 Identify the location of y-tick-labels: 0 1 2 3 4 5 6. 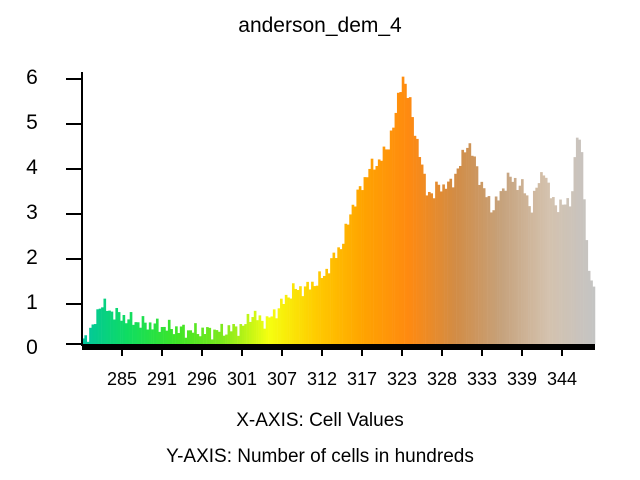
(32, 212).